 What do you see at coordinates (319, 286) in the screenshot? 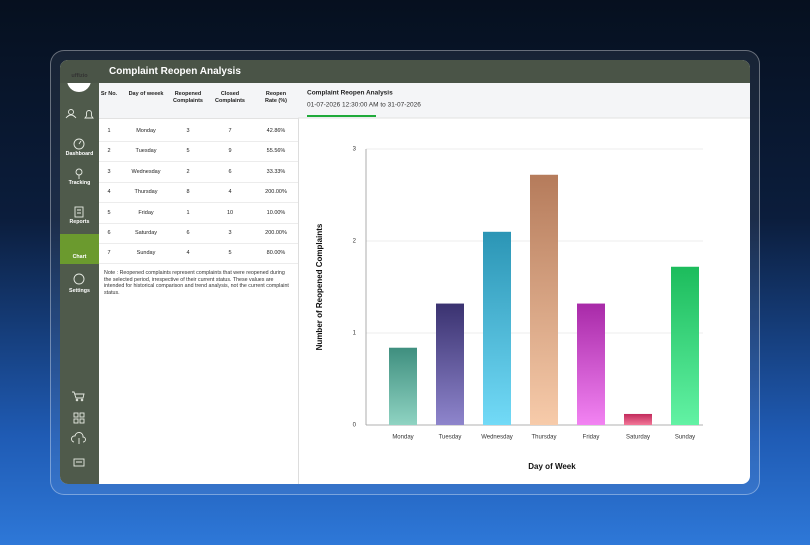
I see `y-axis-label: Number of Reopened Complaints` at bounding box center [319, 286].